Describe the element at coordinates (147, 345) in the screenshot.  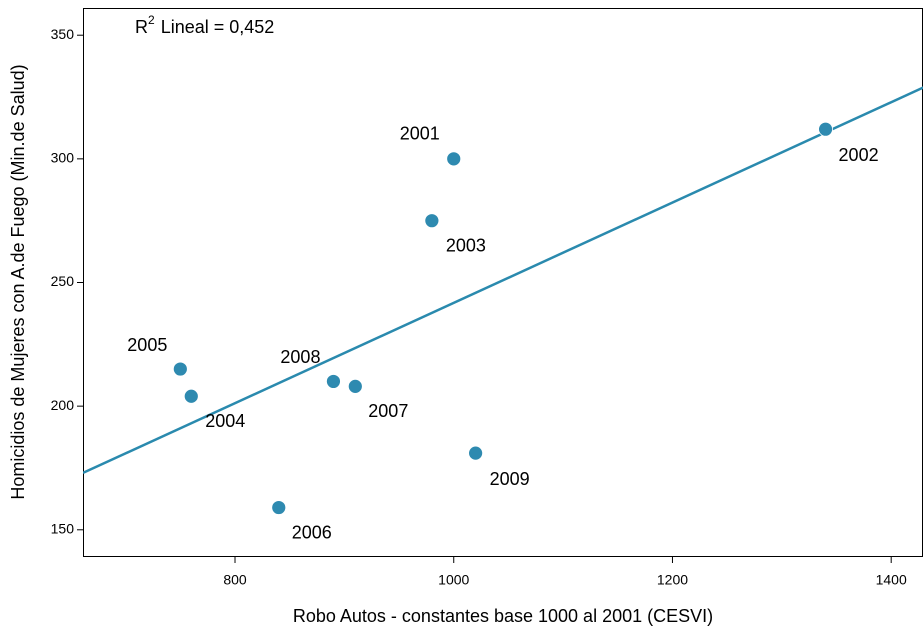
I see `point-label: 2005` at that location.